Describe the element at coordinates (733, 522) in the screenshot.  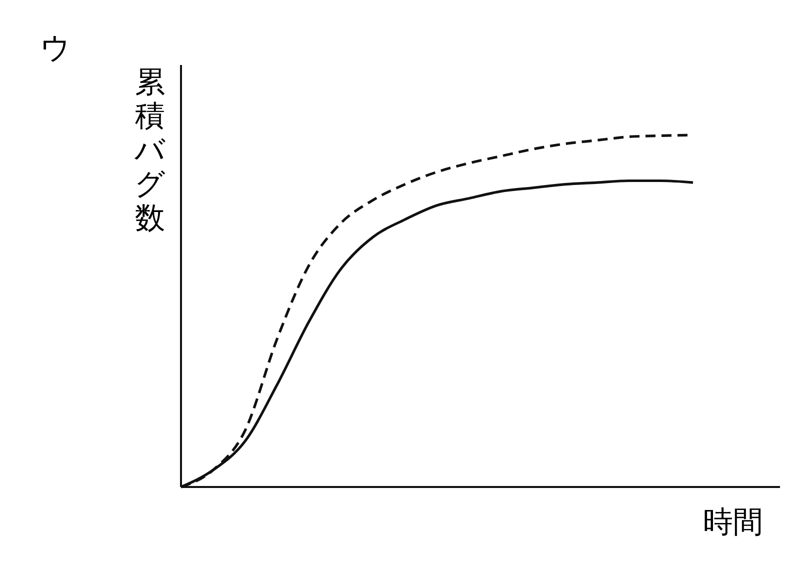
I see `x-axis-title: 時間` at that location.